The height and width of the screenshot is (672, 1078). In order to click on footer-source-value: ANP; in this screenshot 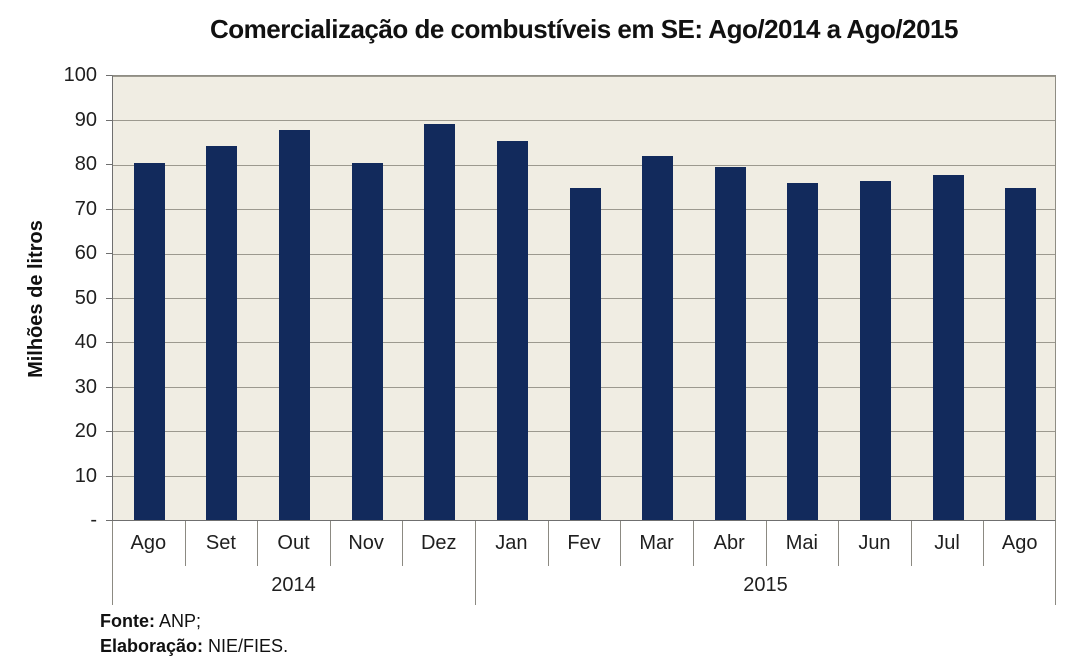, I will do `click(178, 621)`.